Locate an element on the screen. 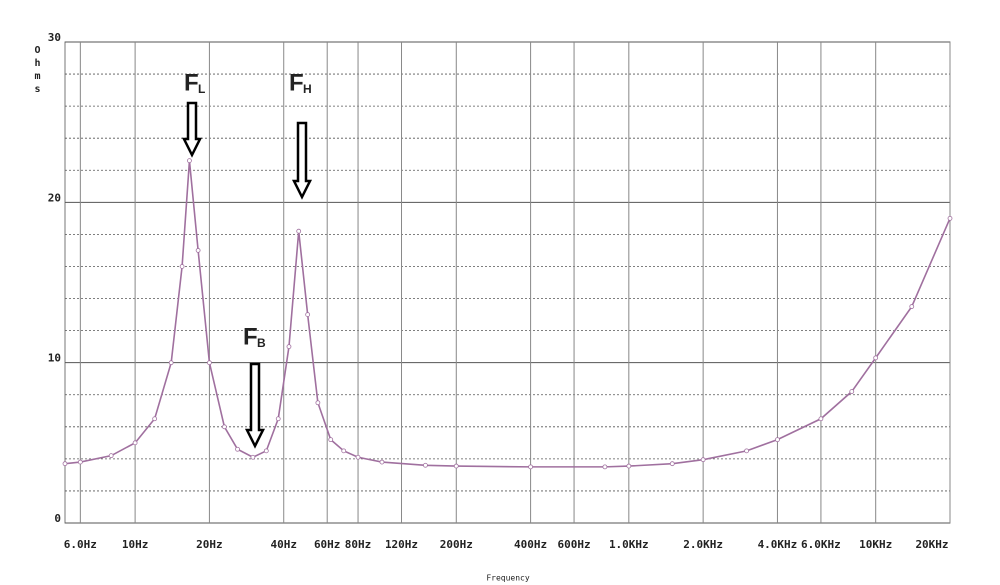  y-tick-label: 10 is located at coordinates (54, 358).